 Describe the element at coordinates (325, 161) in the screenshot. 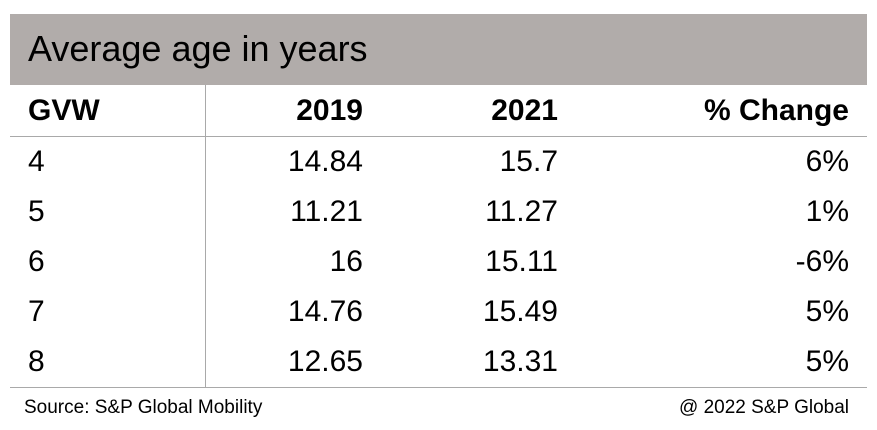

I see `cell-2019: 14.84` at that location.